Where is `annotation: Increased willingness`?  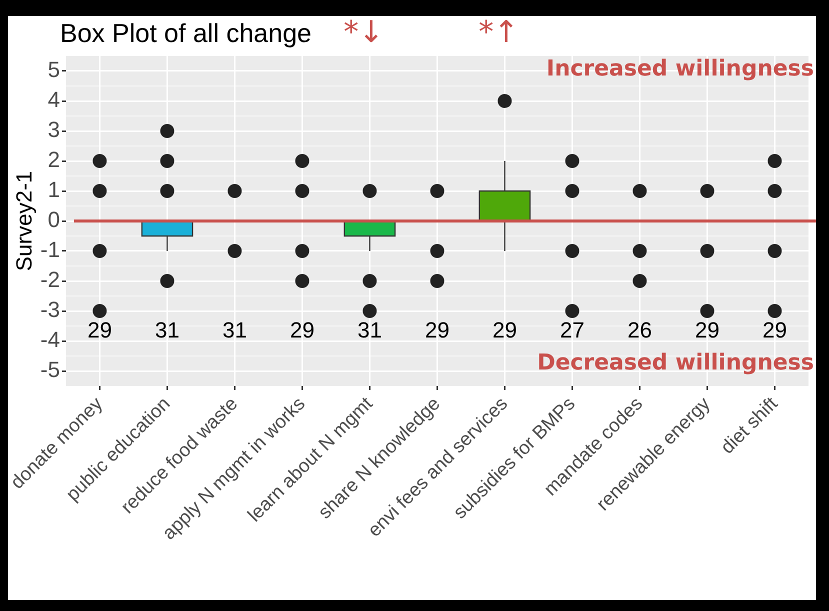 annotation: Increased willingness is located at coordinates (680, 69).